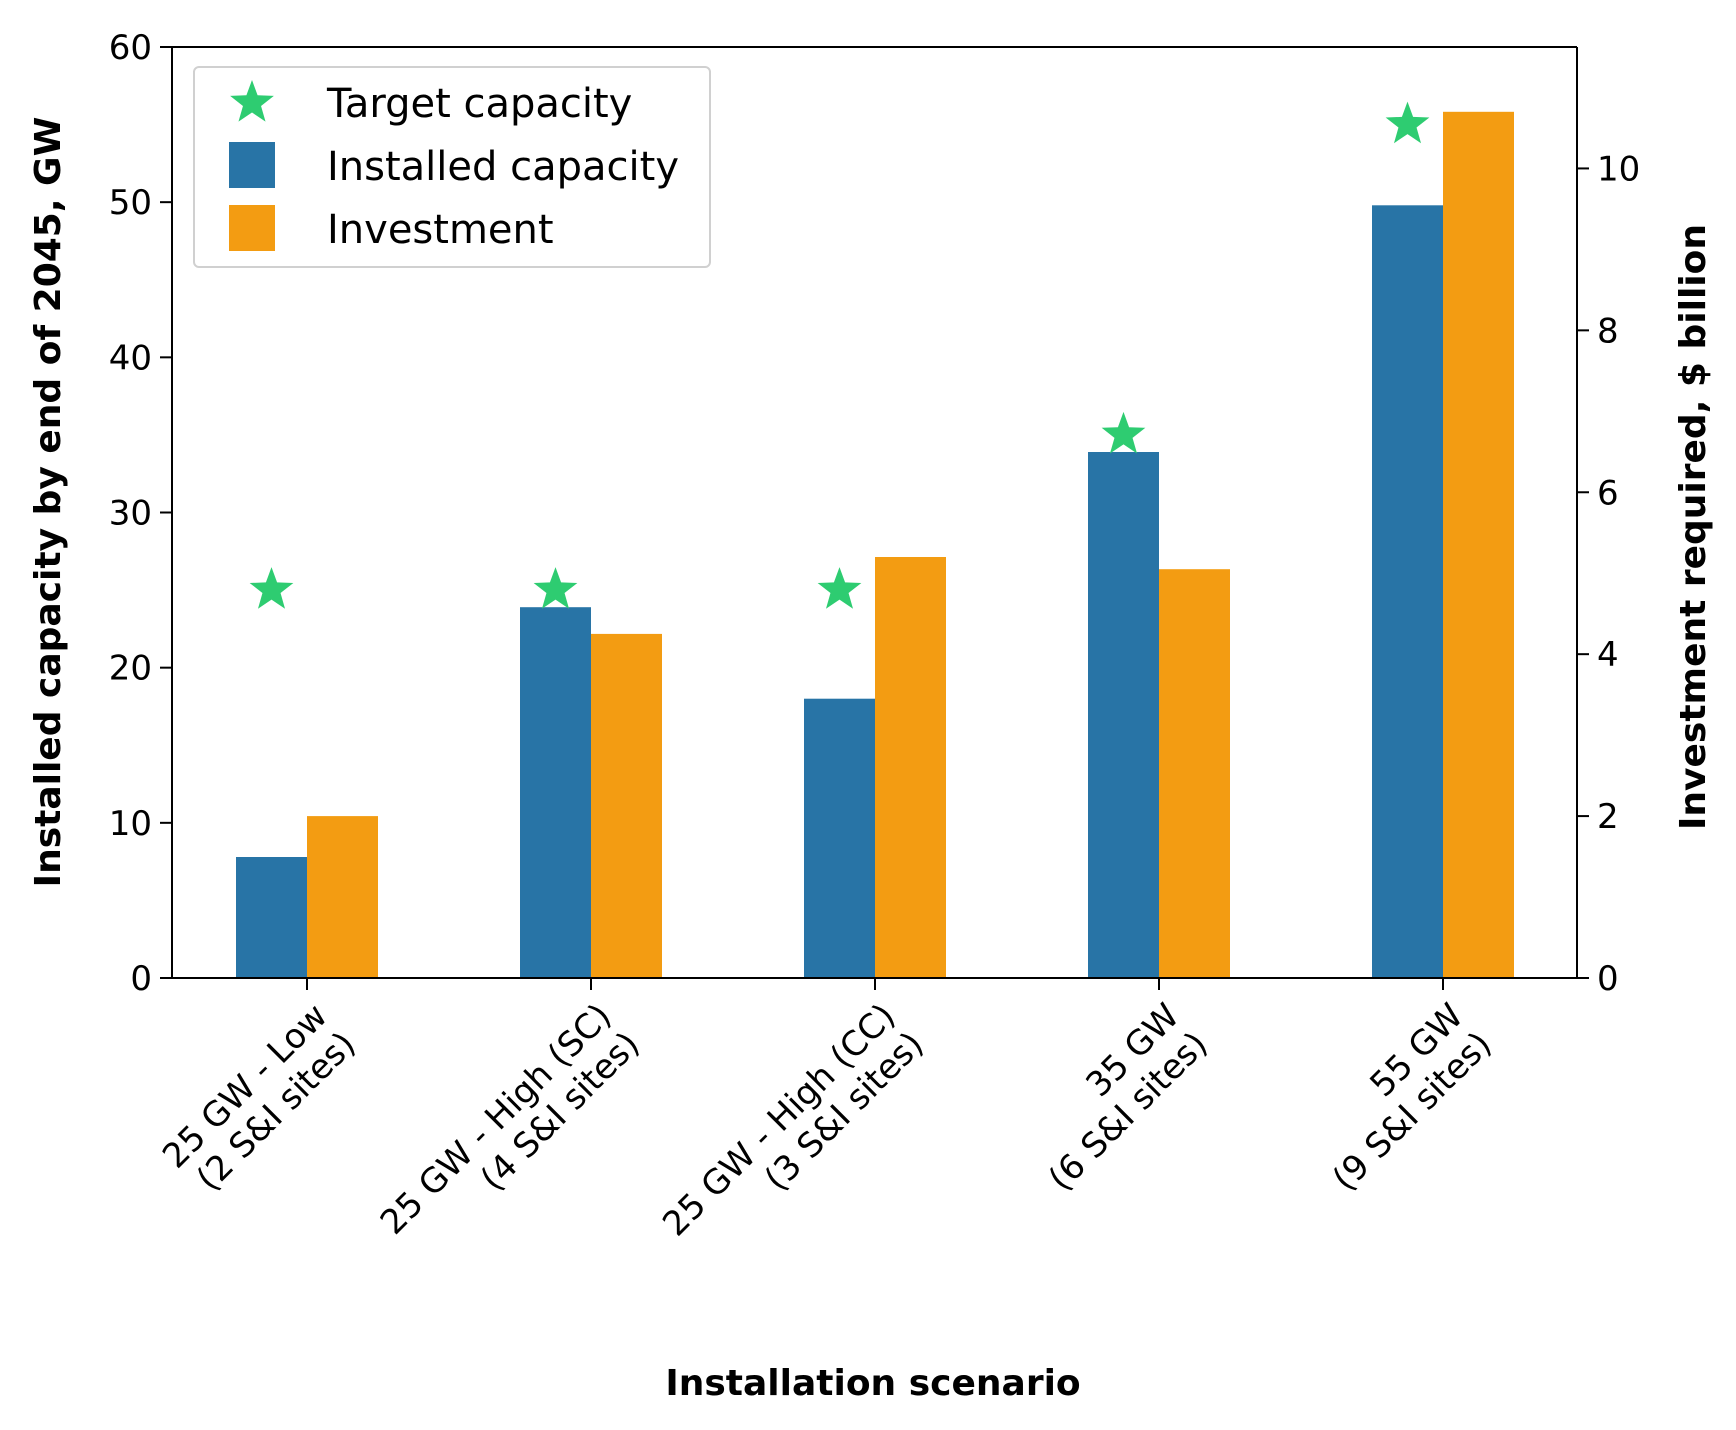 Image resolution: width=1736 pixels, height=1430 pixels. Describe the element at coordinates (503, 167) in the screenshot. I see `legend-entry-label: Installed capacity` at that location.